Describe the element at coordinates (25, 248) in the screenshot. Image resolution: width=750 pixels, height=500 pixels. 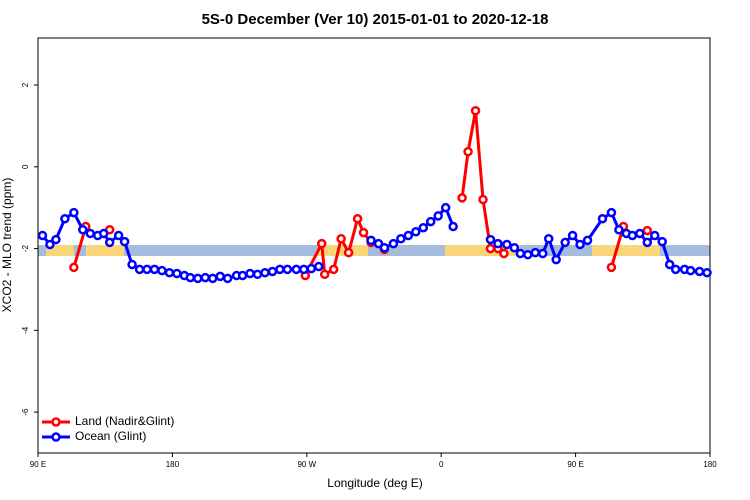
I see `y-tick-label: -2` at that location.